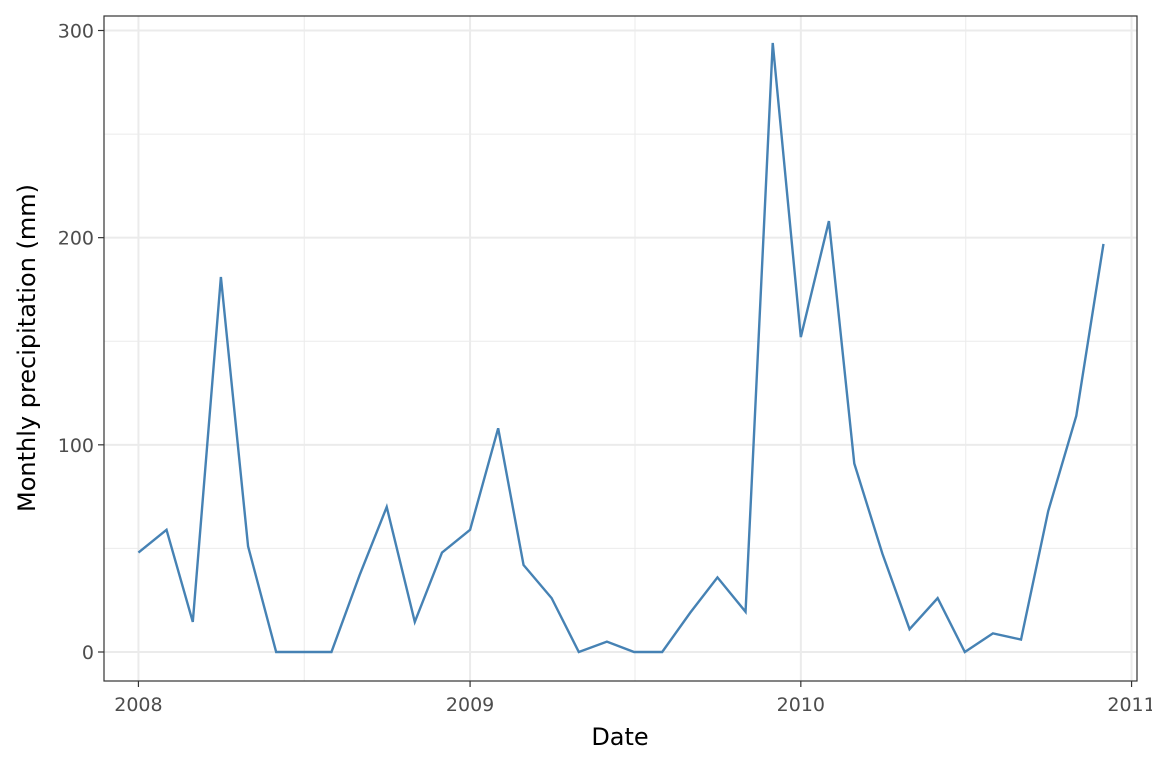  What do you see at coordinates (76, 239) in the screenshot?
I see `y-tick-label: 200` at bounding box center [76, 239].